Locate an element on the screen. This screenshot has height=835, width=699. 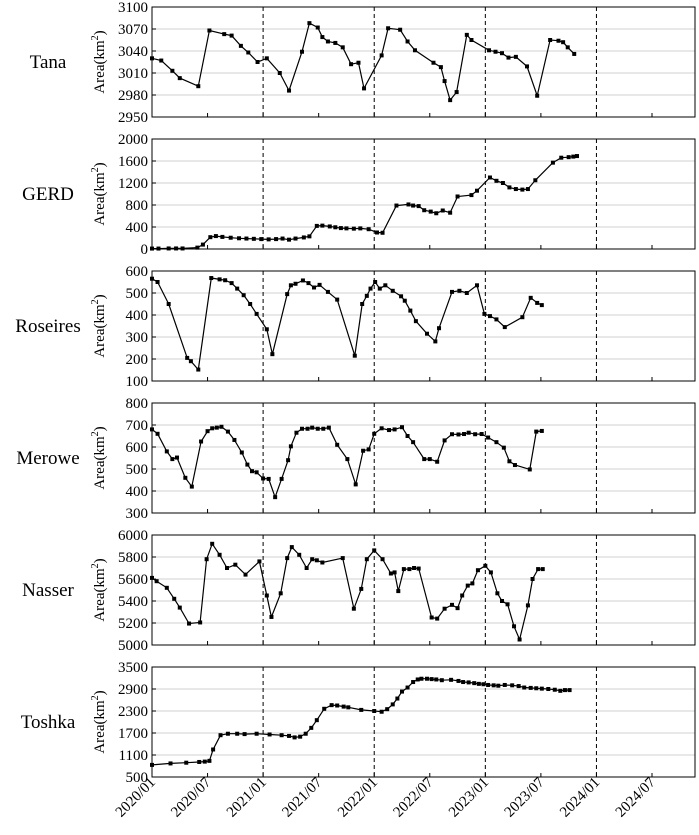
panel-merowe: 300 400 500 600 700 800 Merowe Area(km2) is located at coordinates (356, 459).